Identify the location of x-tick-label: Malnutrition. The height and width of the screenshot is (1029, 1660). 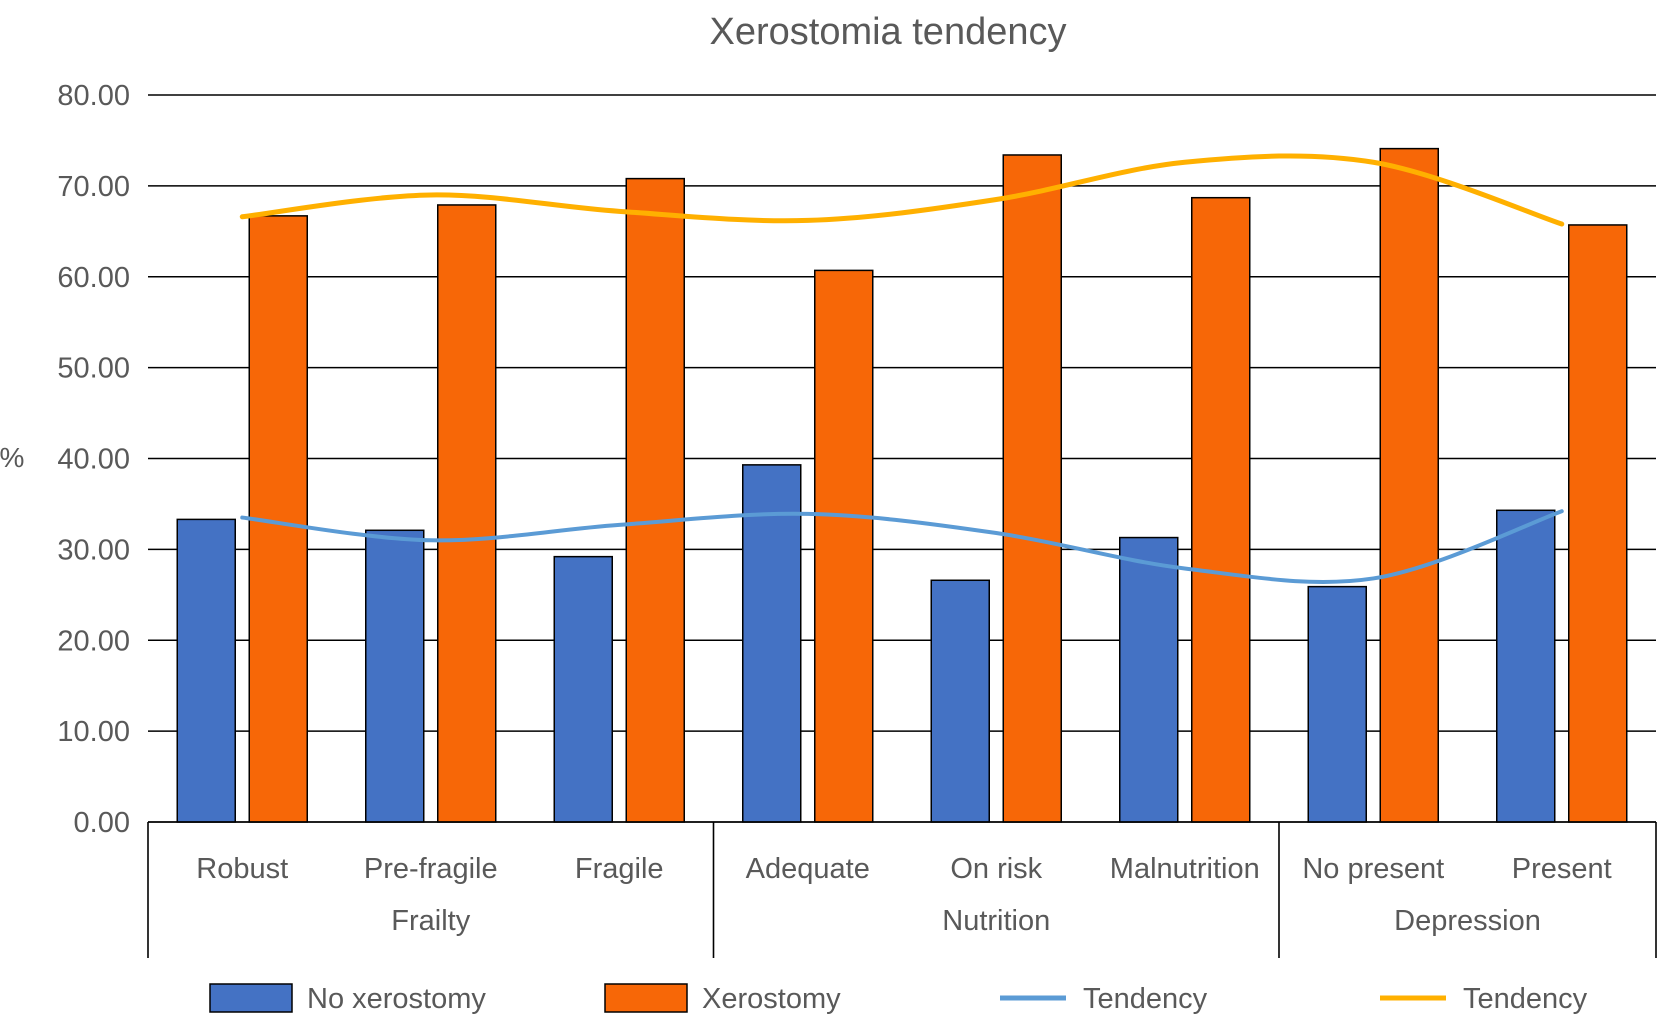
(1185, 869).